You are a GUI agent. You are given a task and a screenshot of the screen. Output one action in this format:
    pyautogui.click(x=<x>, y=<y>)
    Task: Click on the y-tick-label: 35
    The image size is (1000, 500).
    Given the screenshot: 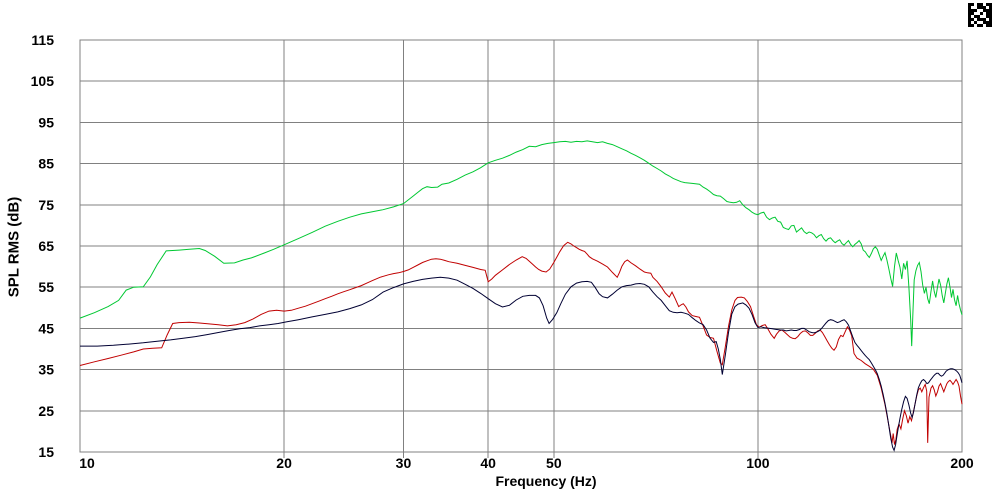 What is the action you would take?
    pyautogui.click(x=46, y=370)
    